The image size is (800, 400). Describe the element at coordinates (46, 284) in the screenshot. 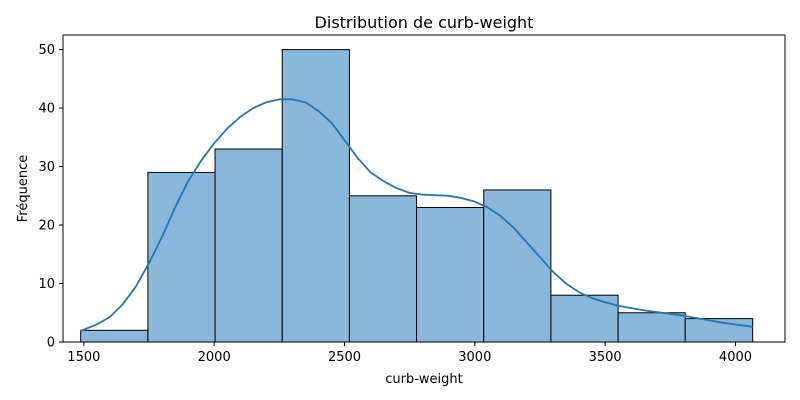

I see `y-tick-label: 10` at that location.